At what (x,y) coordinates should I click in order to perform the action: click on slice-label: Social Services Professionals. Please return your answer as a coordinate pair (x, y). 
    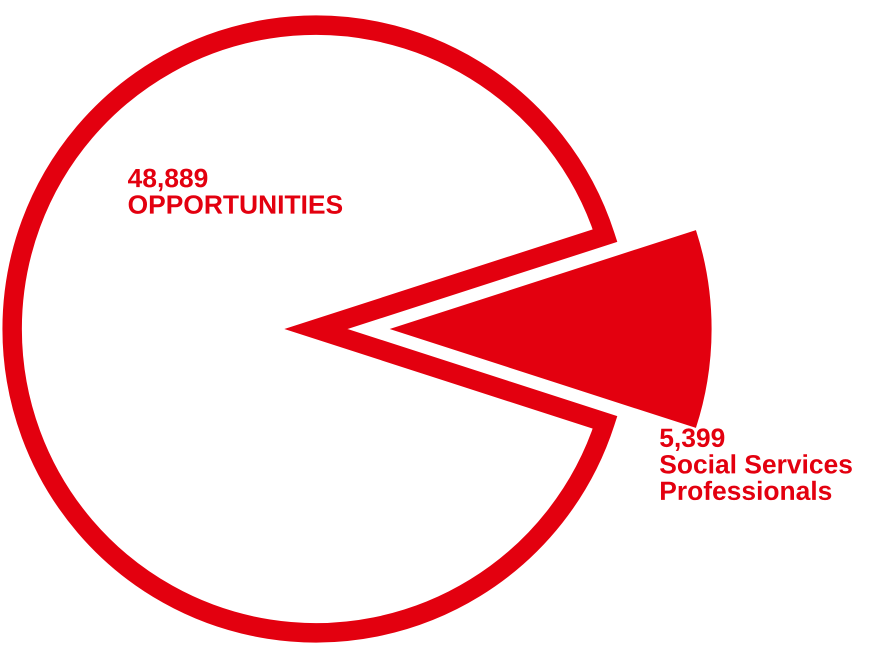
    Looking at the image, I should click on (756, 477).